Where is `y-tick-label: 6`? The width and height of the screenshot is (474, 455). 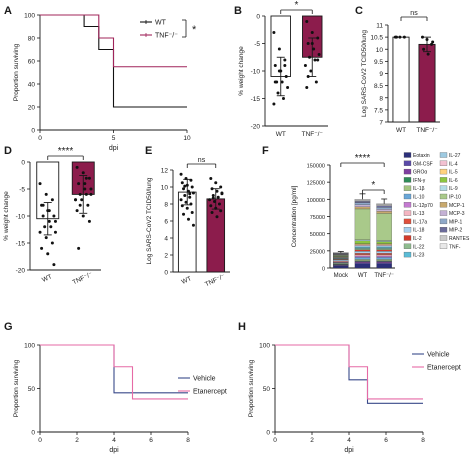 y-tick-label: 6 is located at coordinates (166, 222).